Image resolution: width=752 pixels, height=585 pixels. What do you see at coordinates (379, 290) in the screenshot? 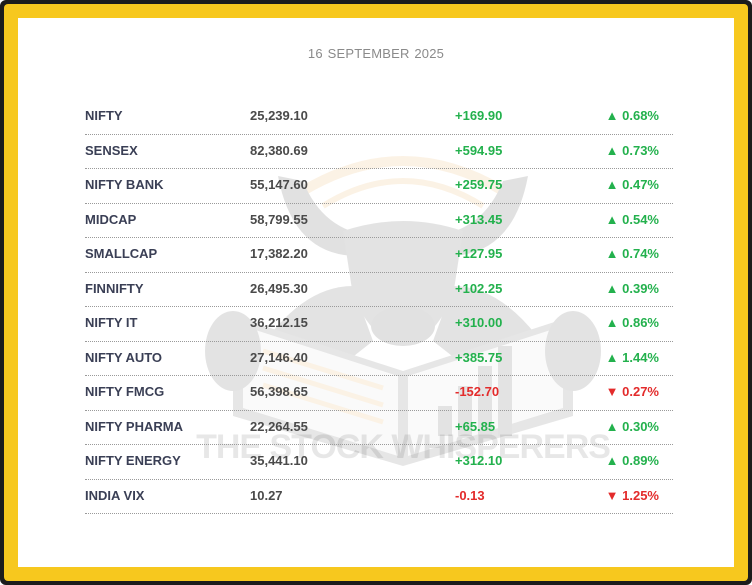
I see `table-row: FINNIFTY 26,495.30 +102.25 ▲ 0.39%` at bounding box center [379, 290].